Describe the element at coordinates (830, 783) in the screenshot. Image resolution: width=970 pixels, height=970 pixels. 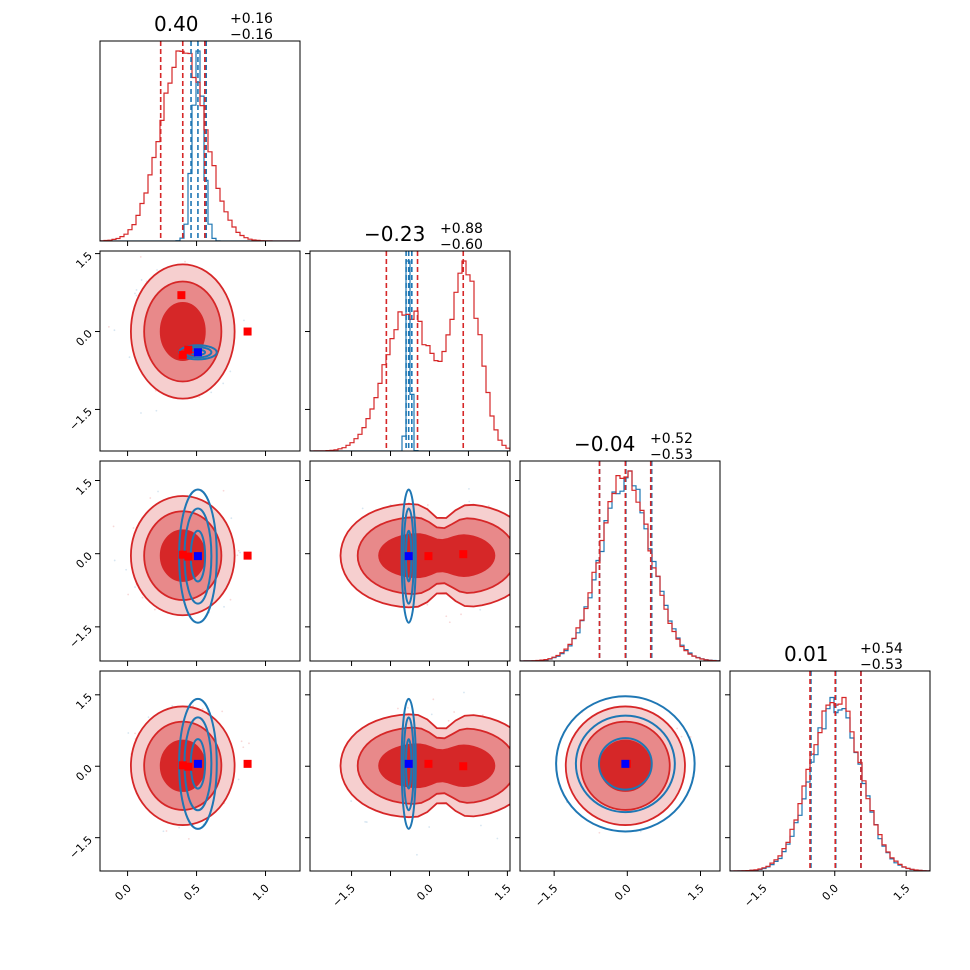
I see `histogram-red` at that location.